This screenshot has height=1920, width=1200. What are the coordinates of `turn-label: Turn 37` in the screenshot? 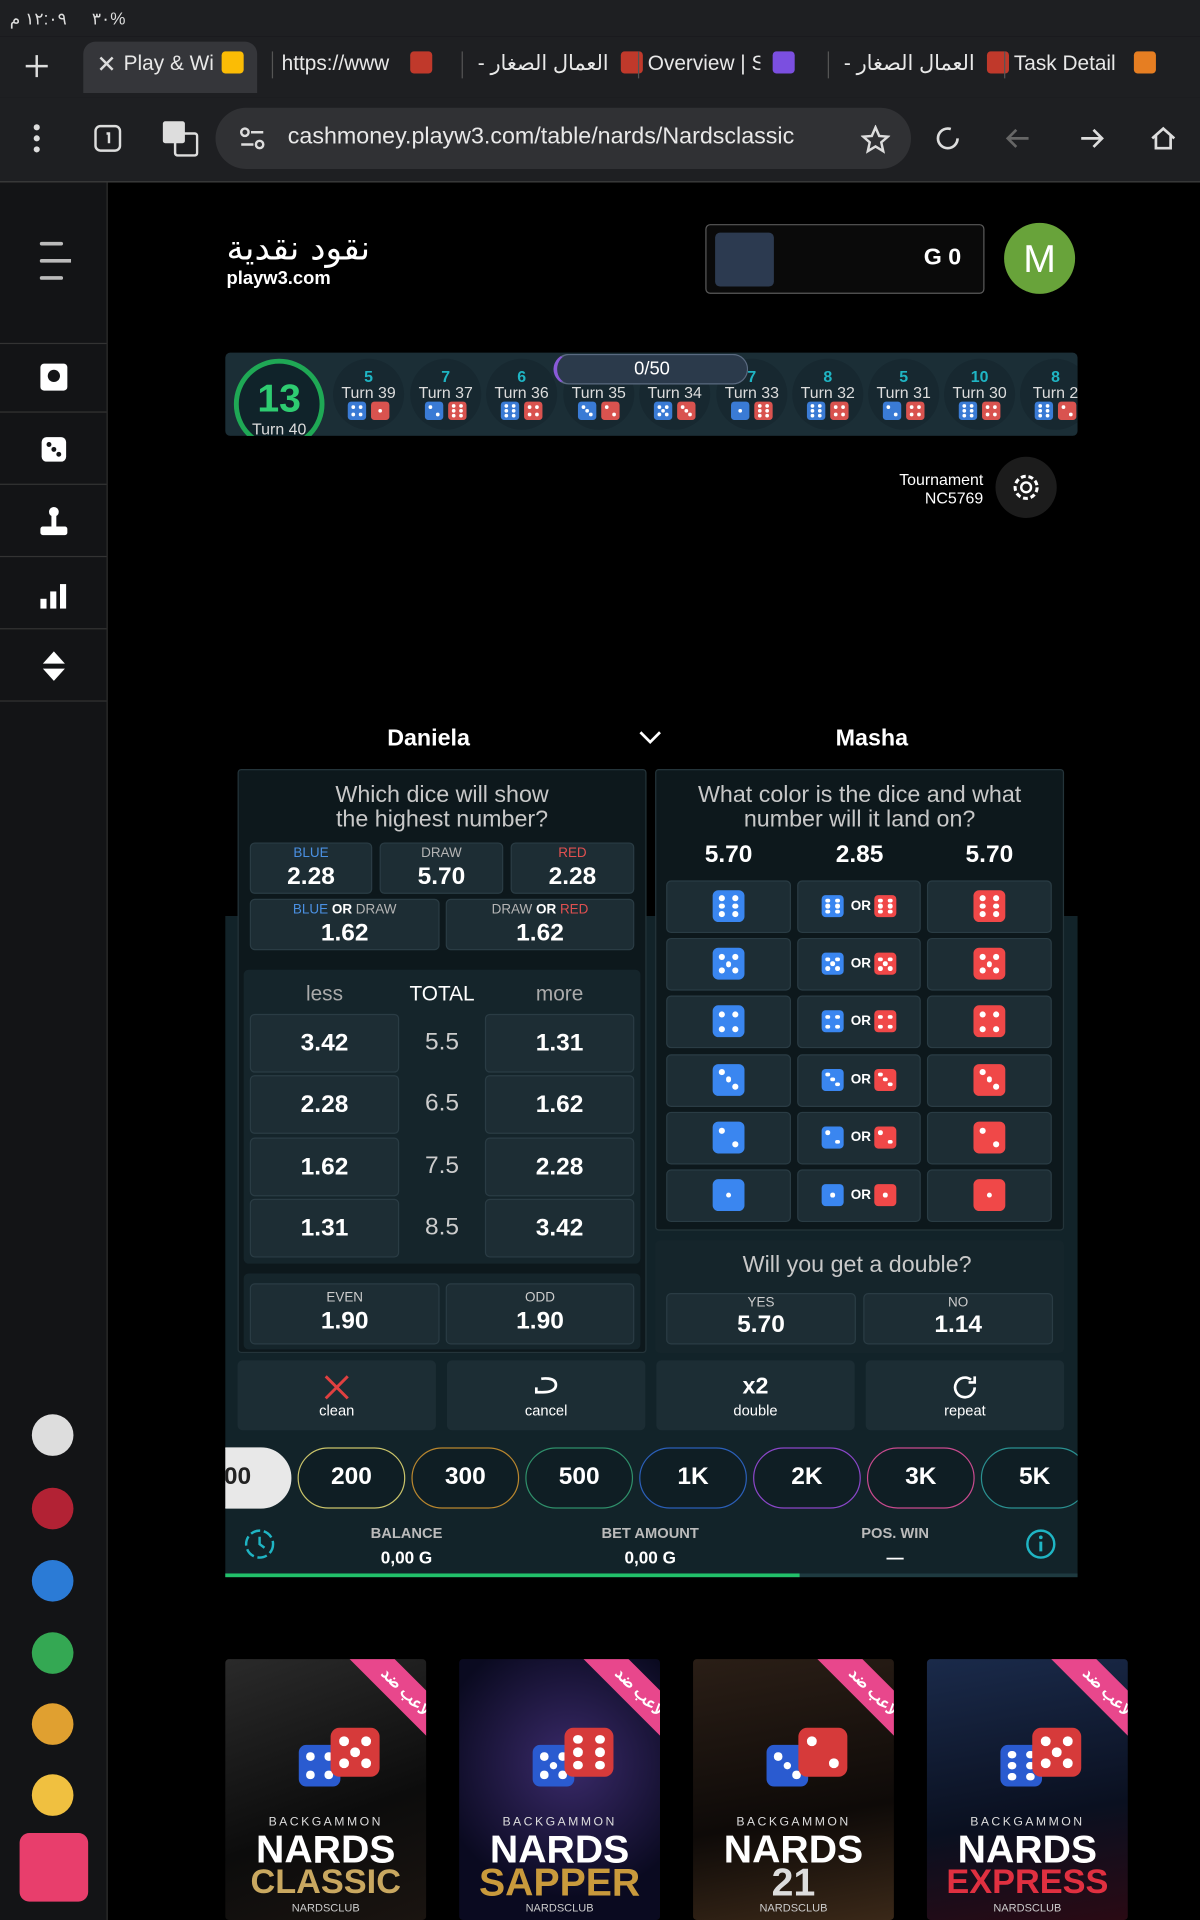 It's located at (445, 392).